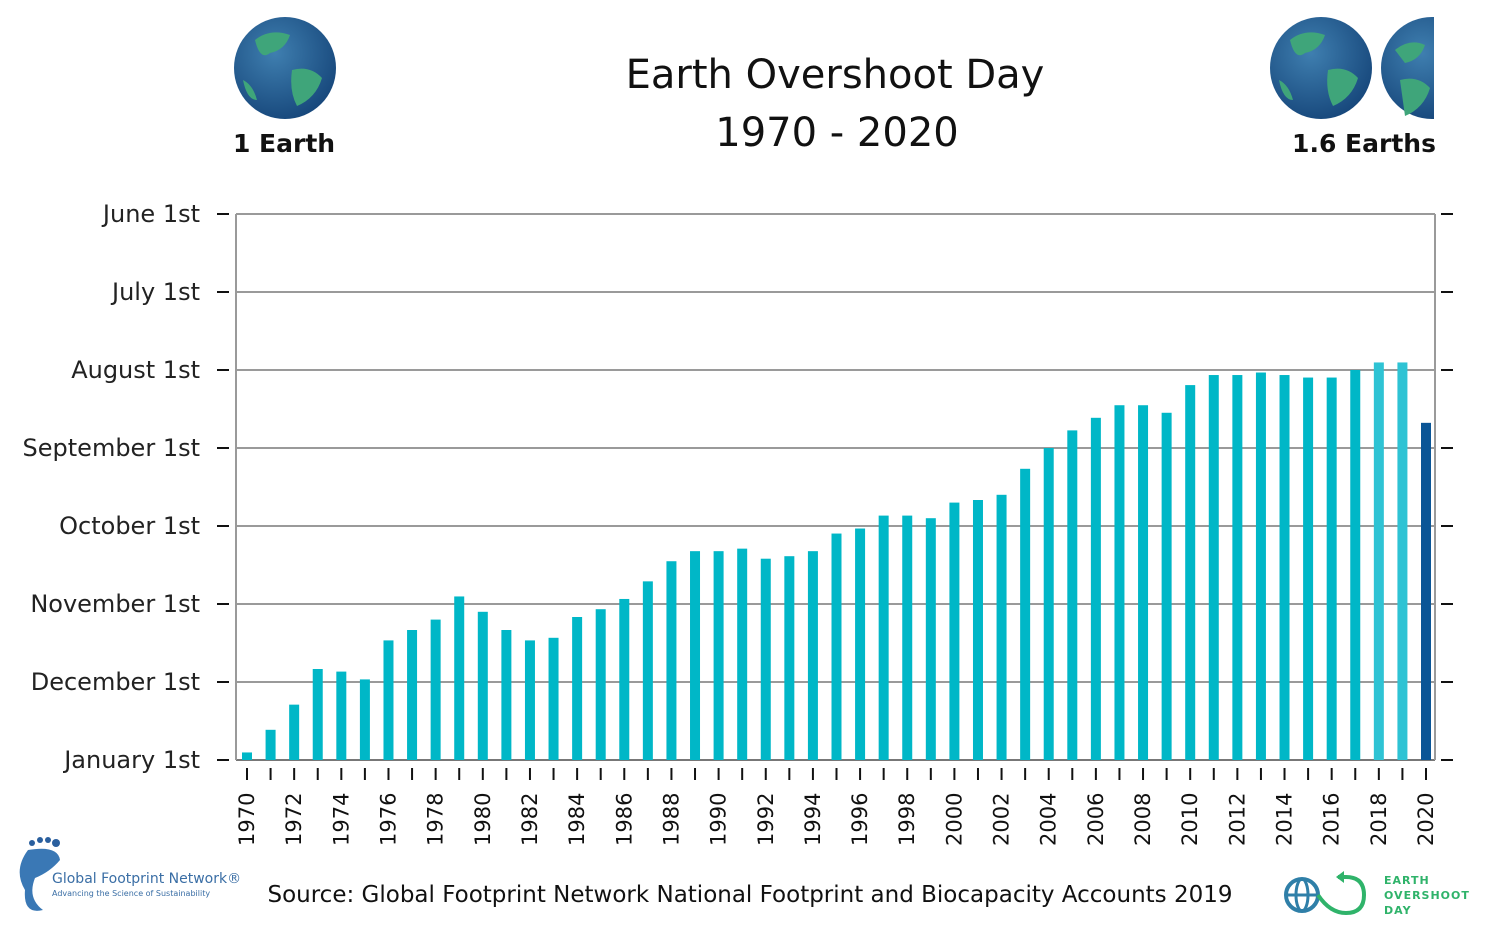  Describe the element at coordinates (1049, 819) in the screenshot. I see `x-tick-label: 2004` at that location.